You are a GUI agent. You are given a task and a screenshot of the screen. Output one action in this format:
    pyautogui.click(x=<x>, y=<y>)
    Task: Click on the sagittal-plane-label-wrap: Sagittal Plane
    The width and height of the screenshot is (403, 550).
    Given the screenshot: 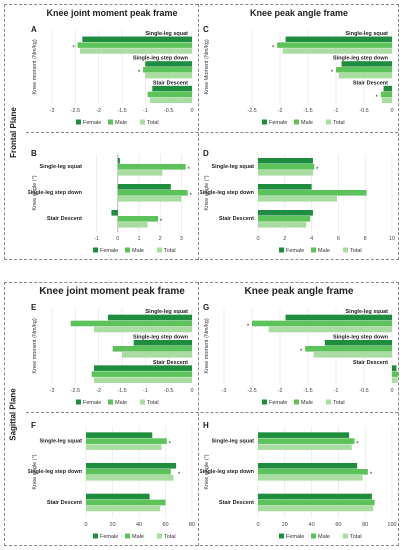 What is the action you would take?
    pyautogui.click(x=13, y=414)
    